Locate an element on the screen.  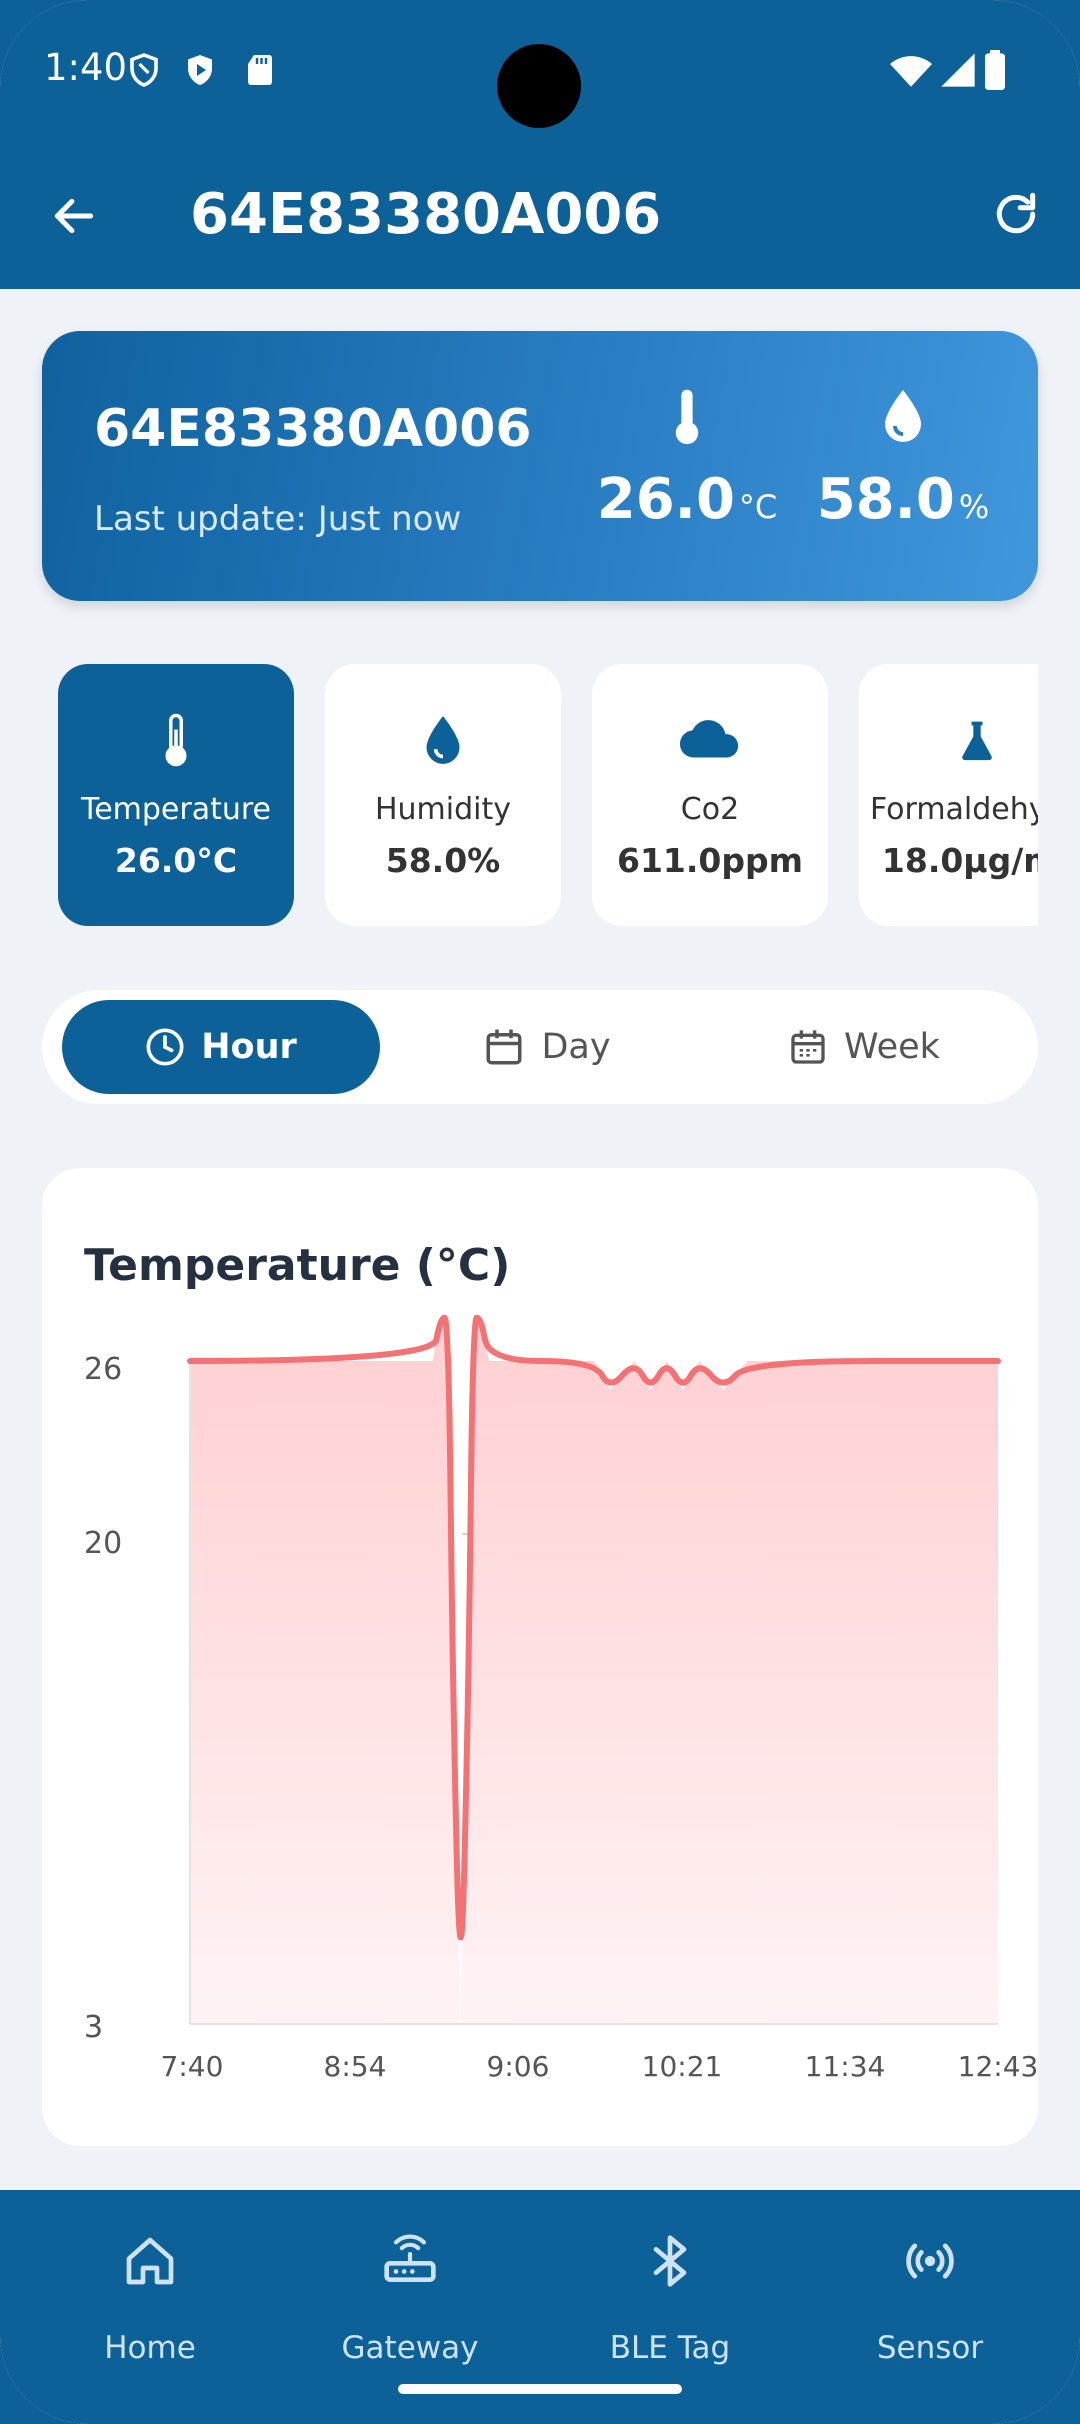
hero-temperature-unit: °C is located at coordinates (758, 507).